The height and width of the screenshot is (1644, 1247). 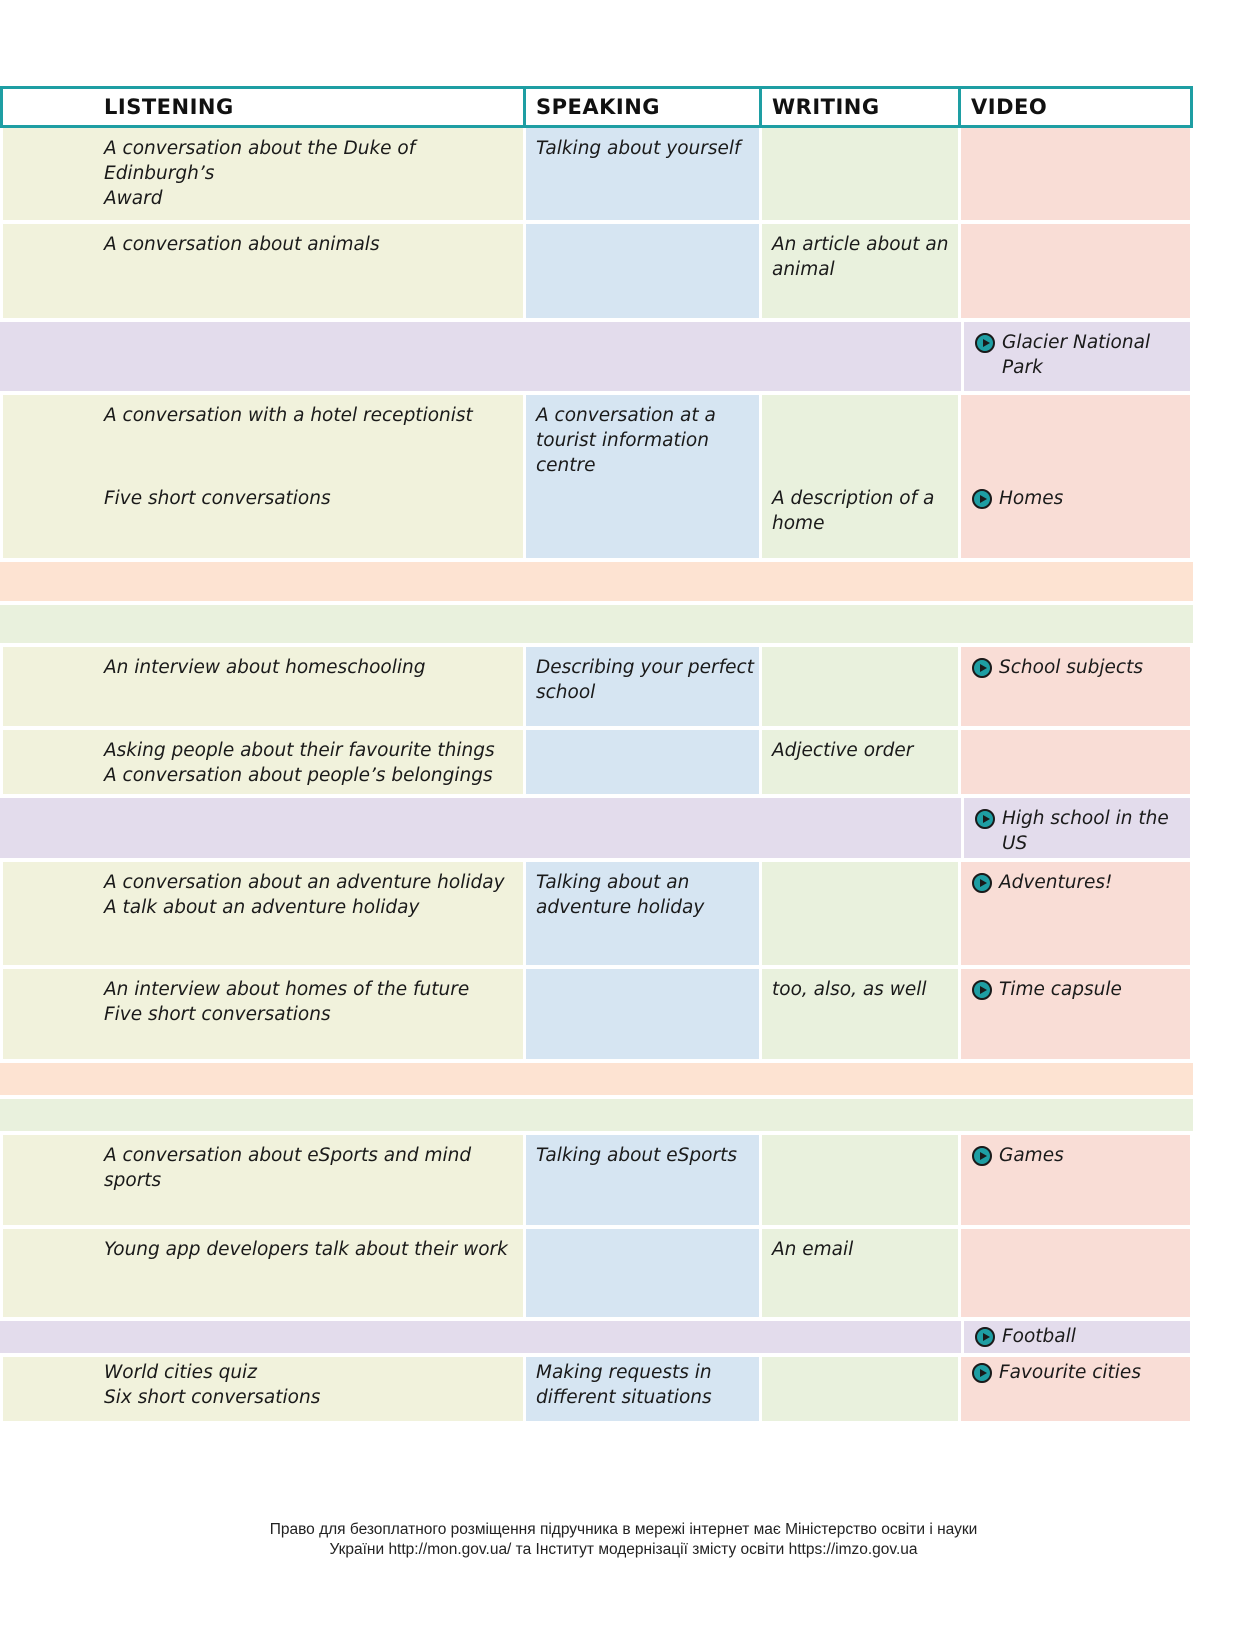 I want to click on speaking-cell: Describing your perfect school, so click(x=642, y=686).